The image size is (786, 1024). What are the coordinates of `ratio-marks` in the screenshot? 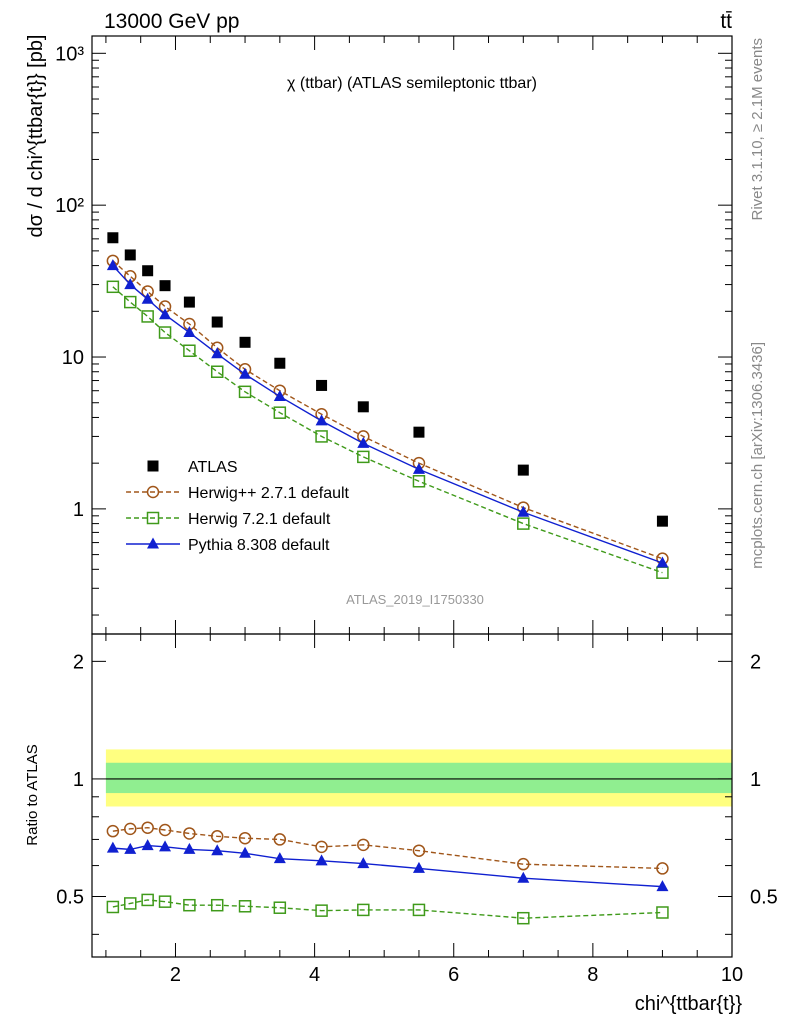 It's located at (387, 873).